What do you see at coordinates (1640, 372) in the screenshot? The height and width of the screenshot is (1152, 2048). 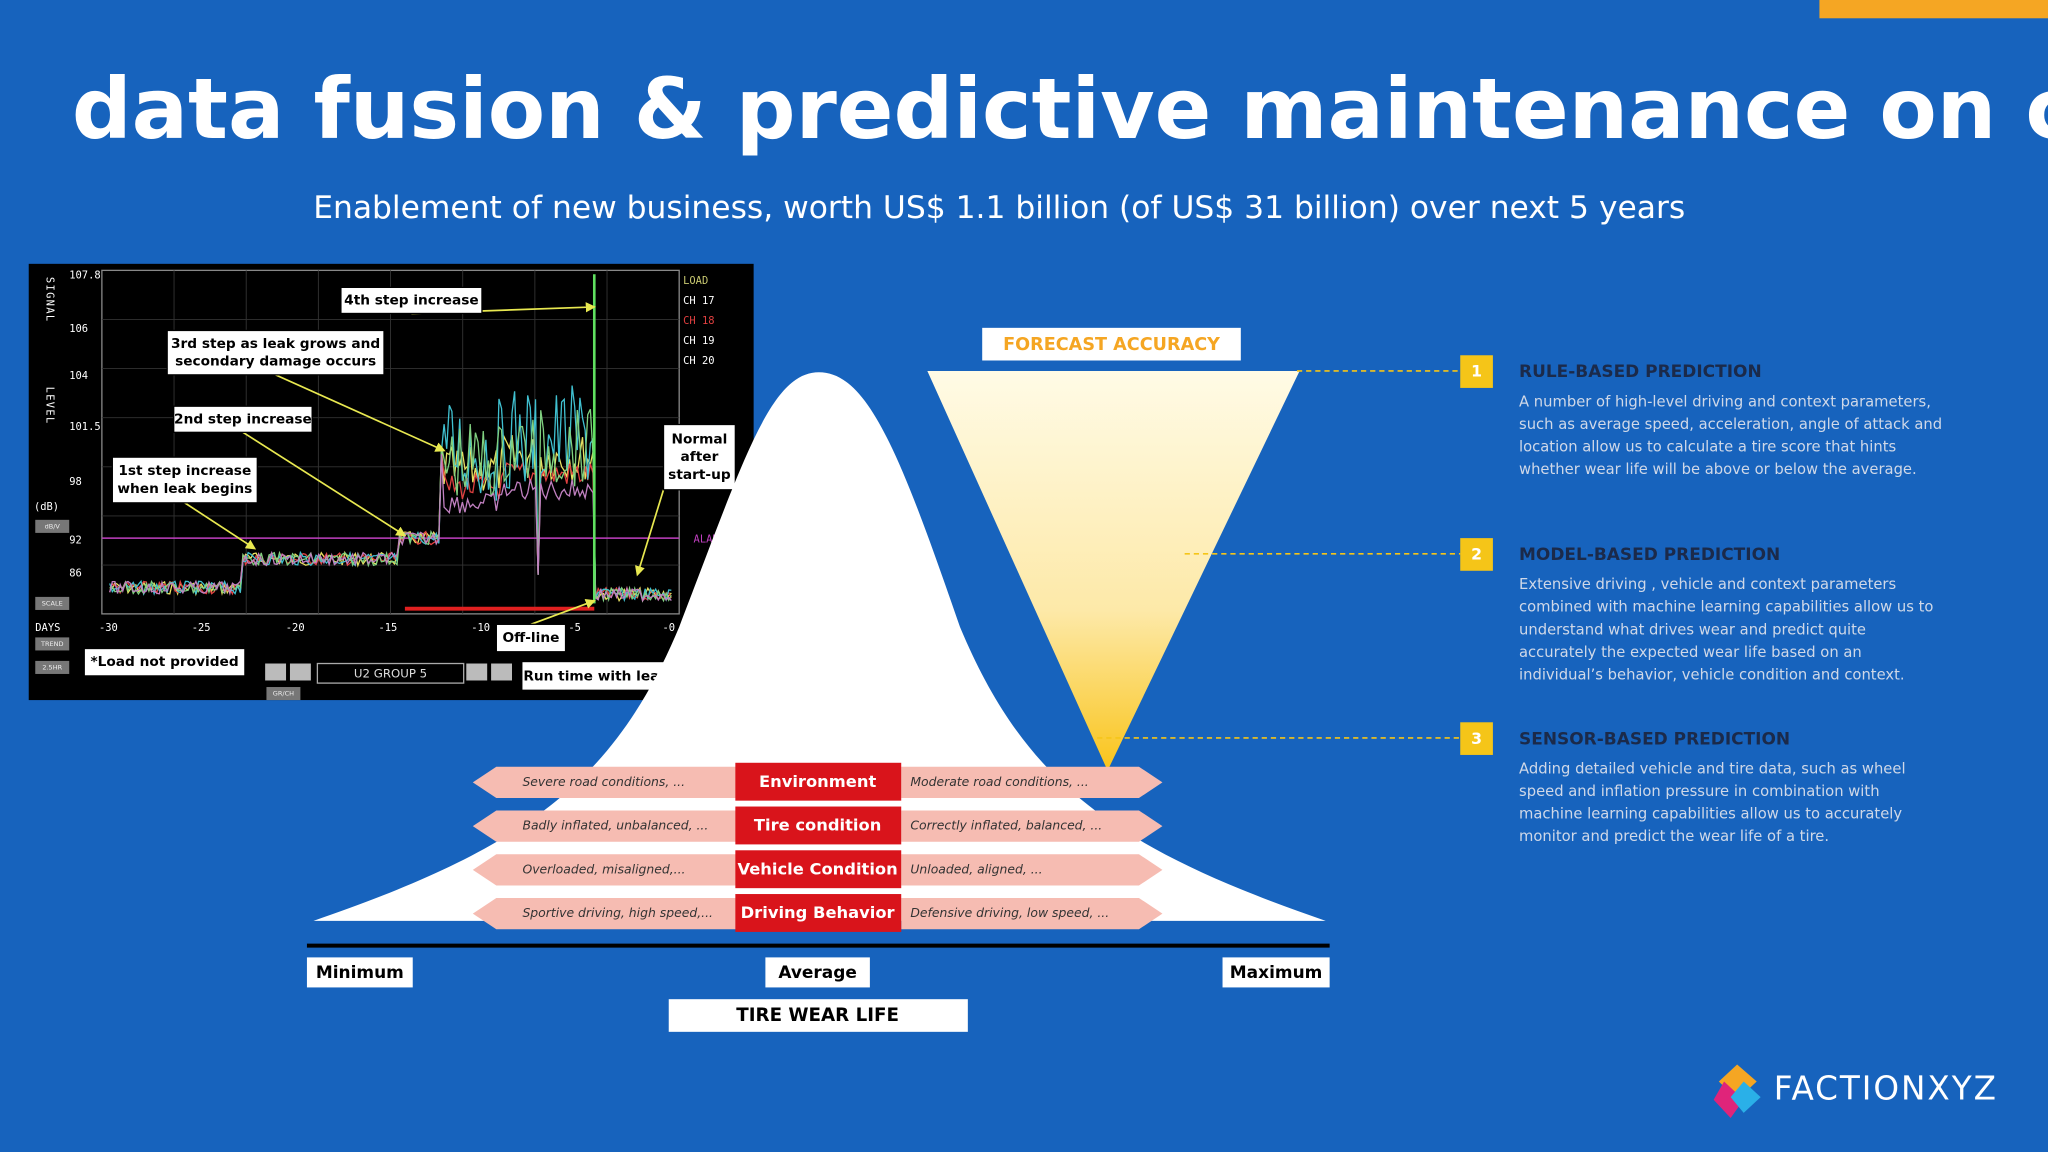 I see `prediction-title: RULE-BASED PREDICTION` at bounding box center [1640, 372].